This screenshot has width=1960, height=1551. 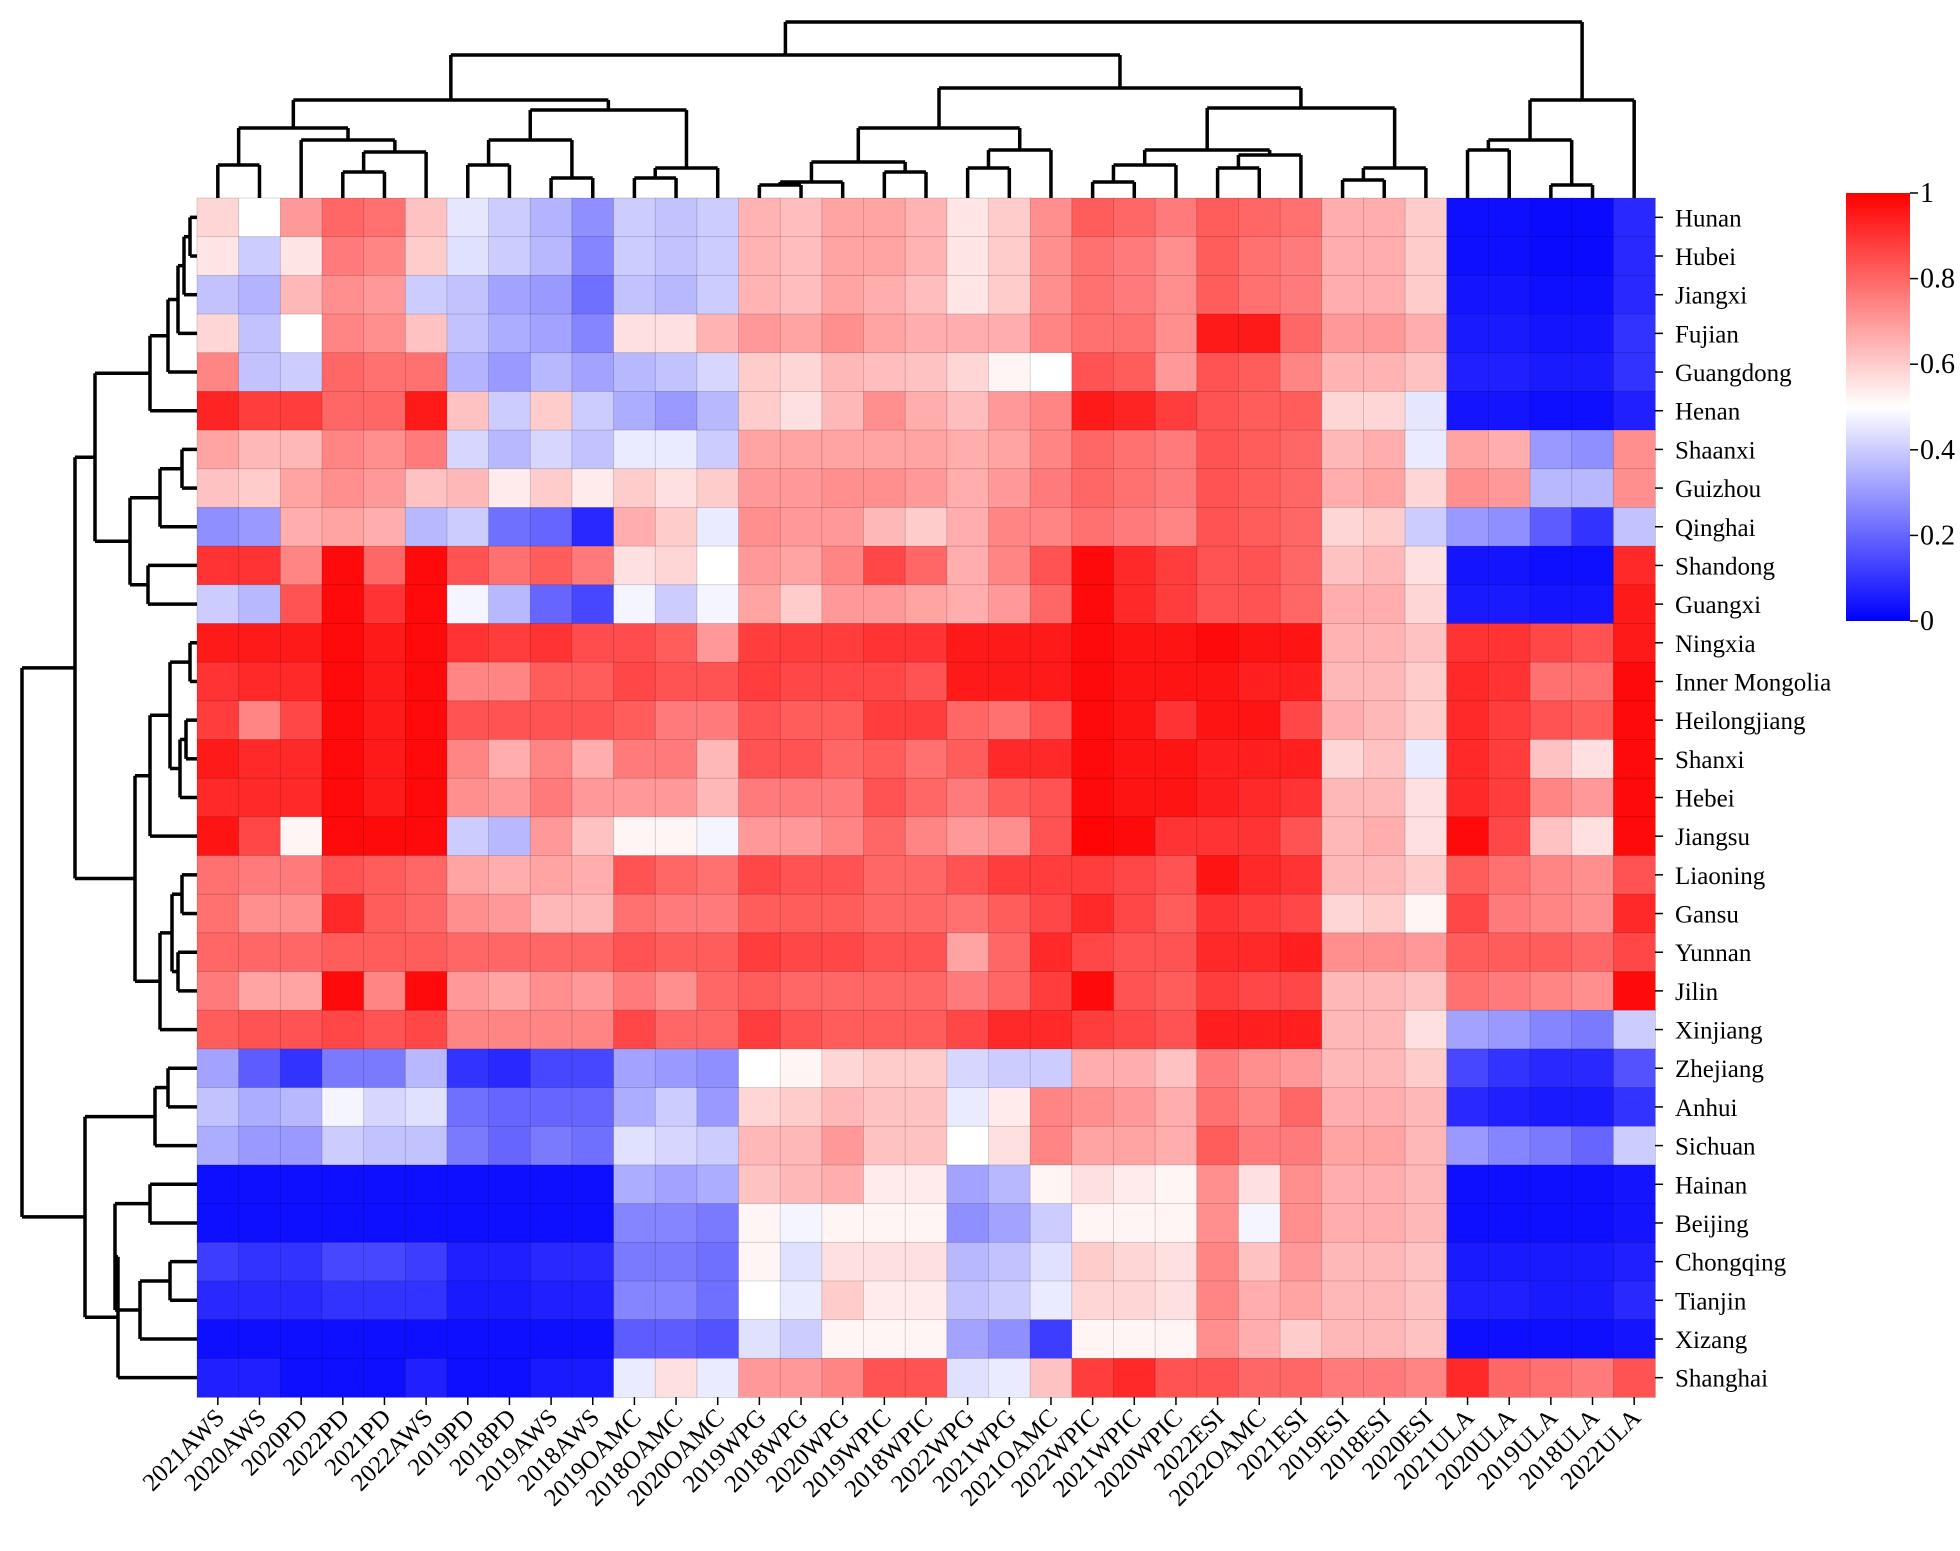 What do you see at coordinates (1721, 1379) in the screenshot?
I see `row-label: Shanghai` at bounding box center [1721, 1379].